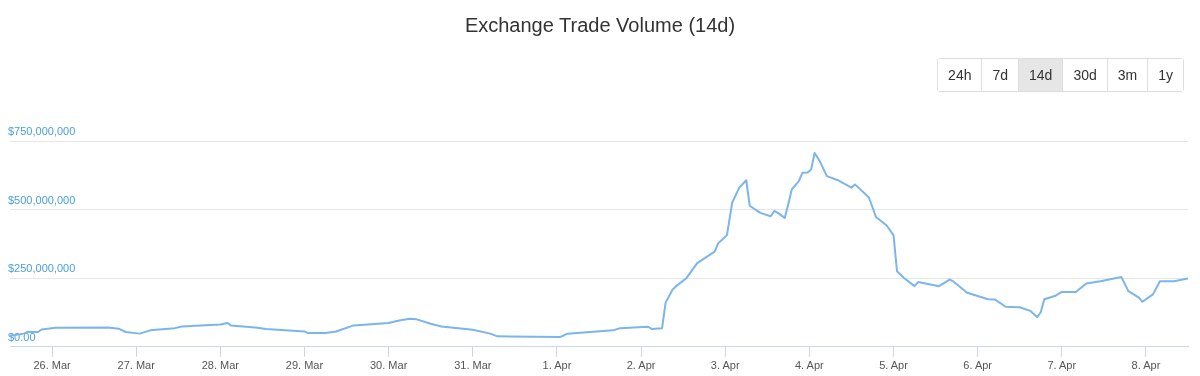 The image size is (1200, 376). What do you see at coordinates (725, 365) in the screenshot?
I see `x-tick-label: 3. Apr` at bounding box center [725, 365].